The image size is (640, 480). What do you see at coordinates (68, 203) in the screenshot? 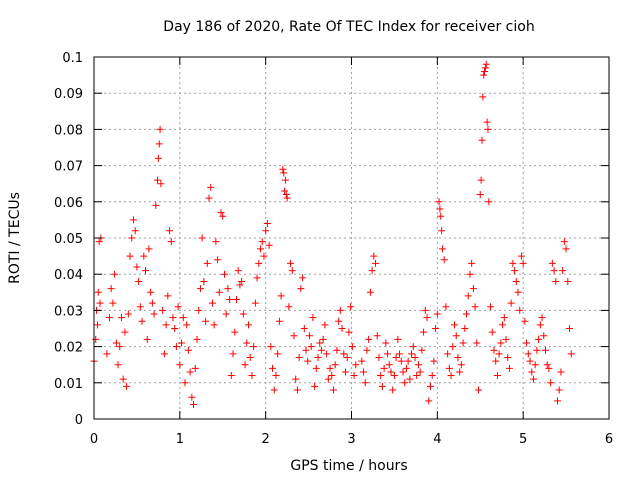
I see `y-tick-label: 0.06` at bounding box center [68, 203].